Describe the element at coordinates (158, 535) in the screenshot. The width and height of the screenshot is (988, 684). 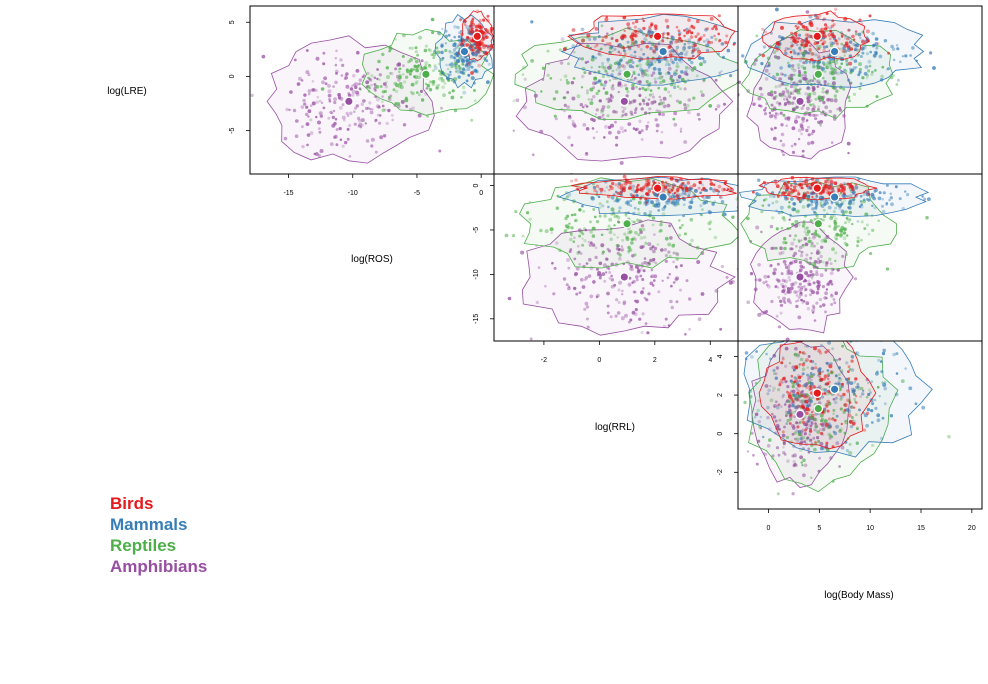
I see `legend: Birds Mammals Reptiles Amphibians` at that location.